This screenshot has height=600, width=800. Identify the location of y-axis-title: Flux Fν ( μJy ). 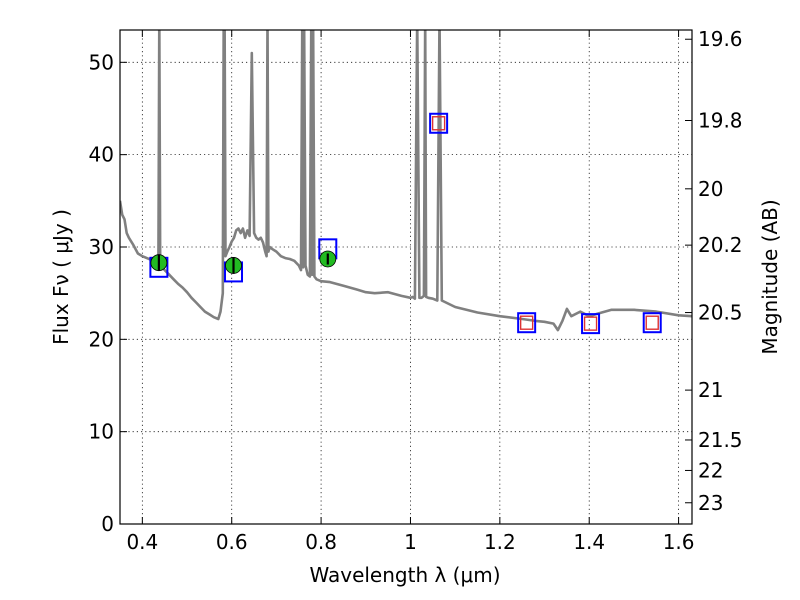
(61, 277).